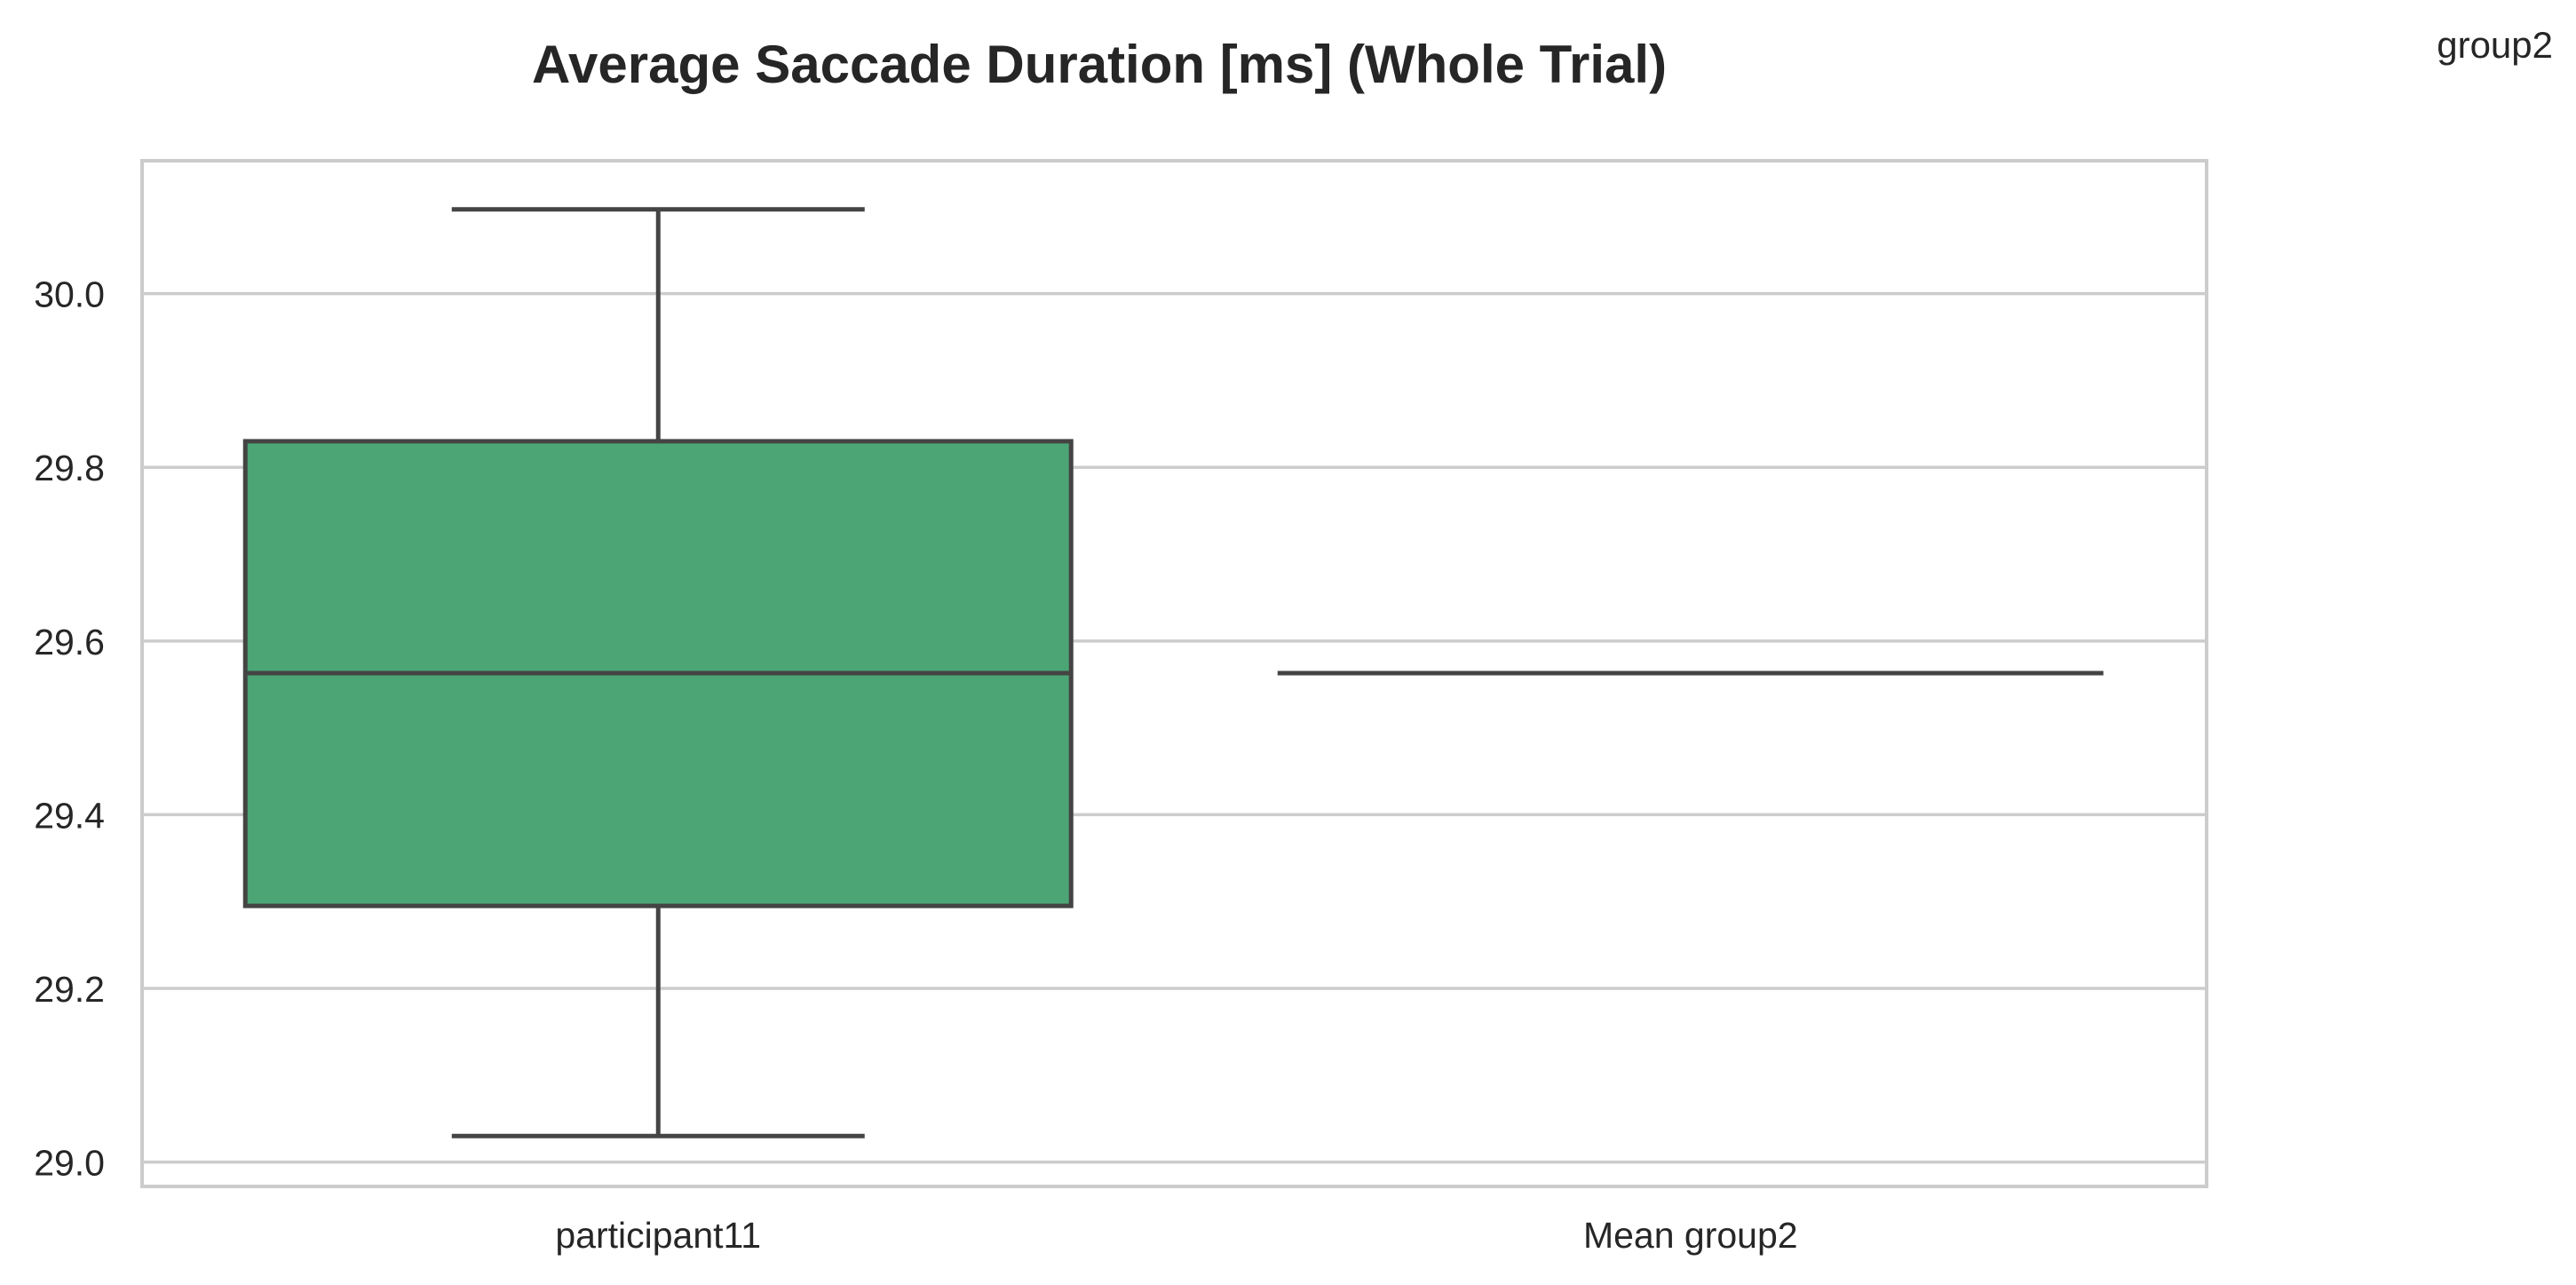 This screenshot has width=2576, height=1285. What do you see at coordinates (70, 294) in the screenshot?
I see `y-tick-label: 30.0` at bounding box center [70, 294].